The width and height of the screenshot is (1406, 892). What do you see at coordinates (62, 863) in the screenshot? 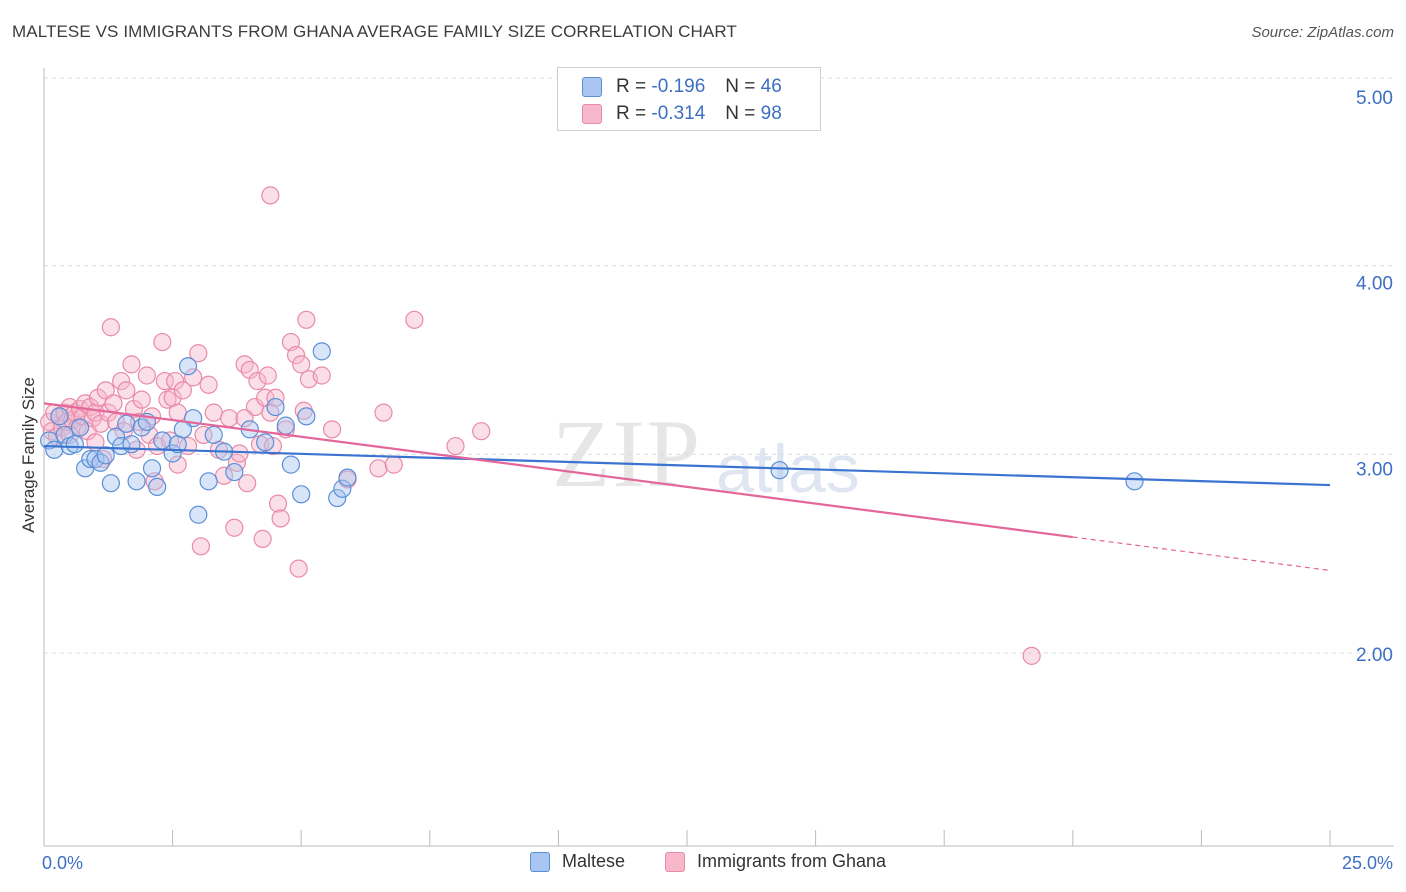
I see `x-tick-label: 0.0%` at bounding box center [62, 863].